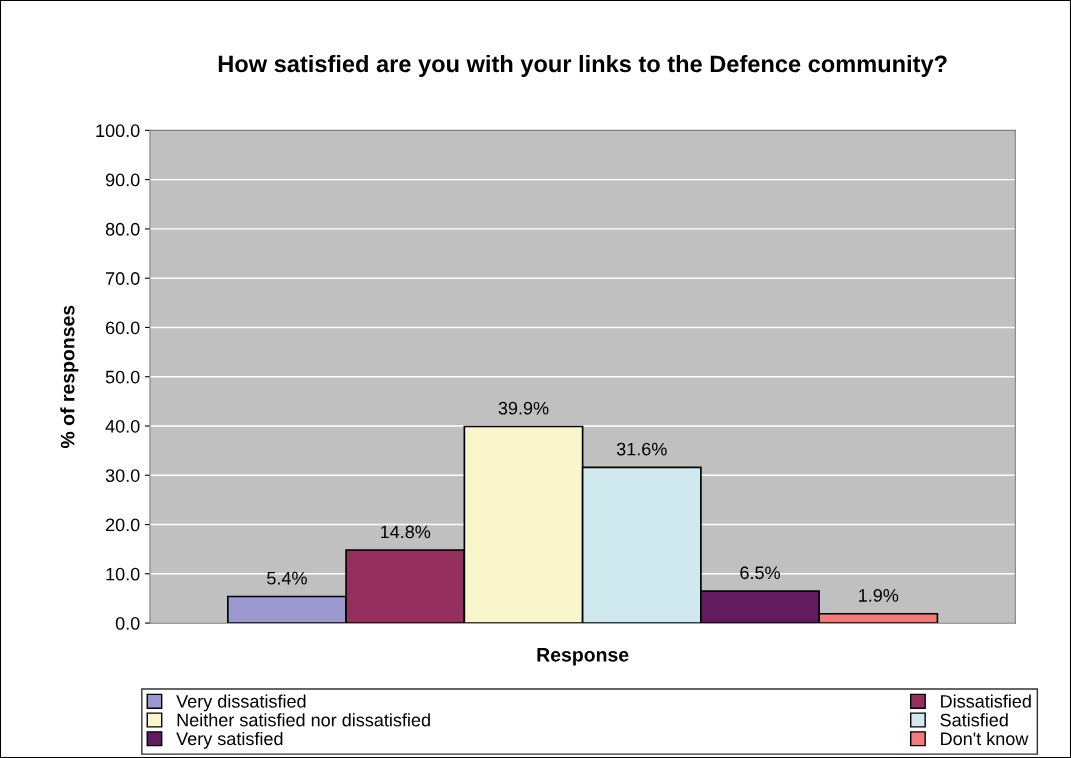 This screenshot has height=758, width=1071. I want to click on y-tick-label: 80.0, so click(122, 229).